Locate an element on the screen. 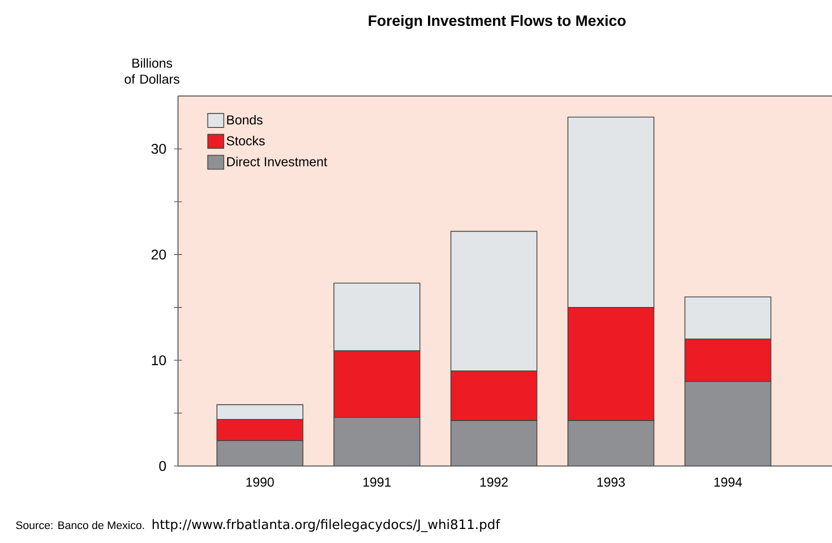 This screenshot has width=832, height=543. source-note: Source: Banco de Mexico. is located at coordinates (80, 525).